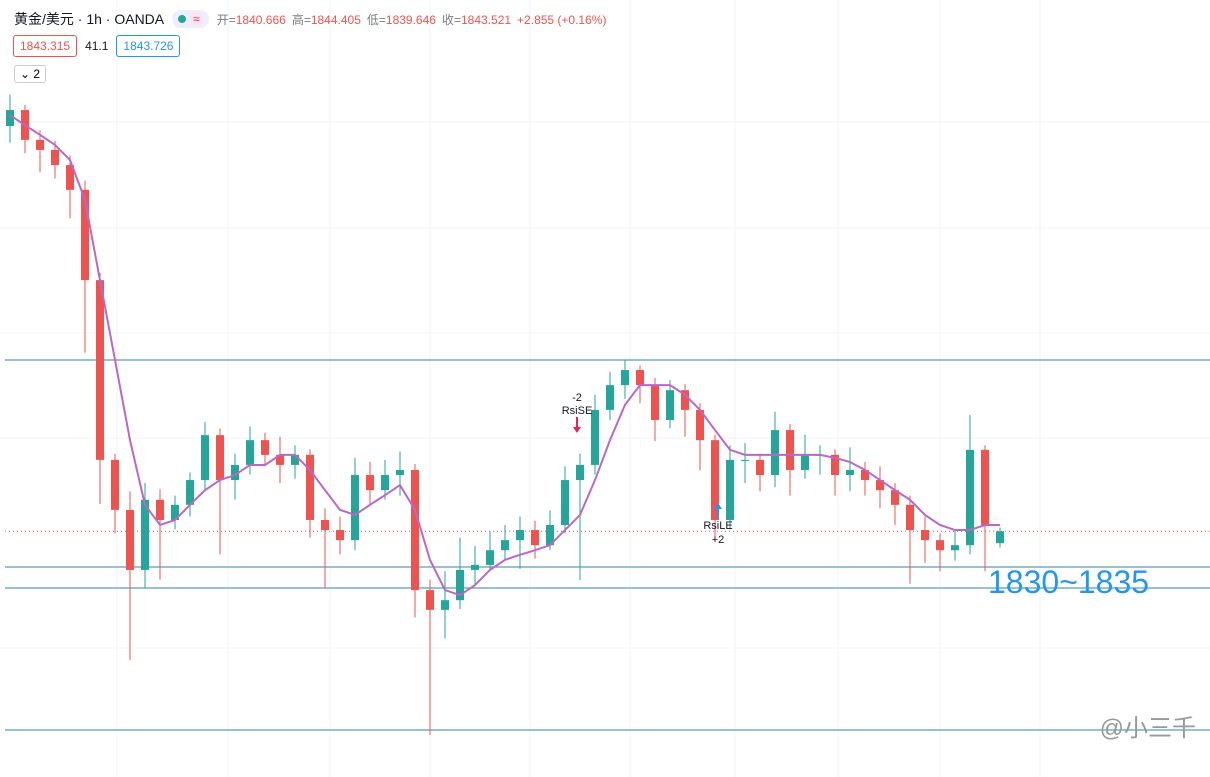 This screenshot has height=777, width=1210. Describe the element at coordinates (376, 19) in the screenshot. I see `ohlc-label: 低=` at that location.